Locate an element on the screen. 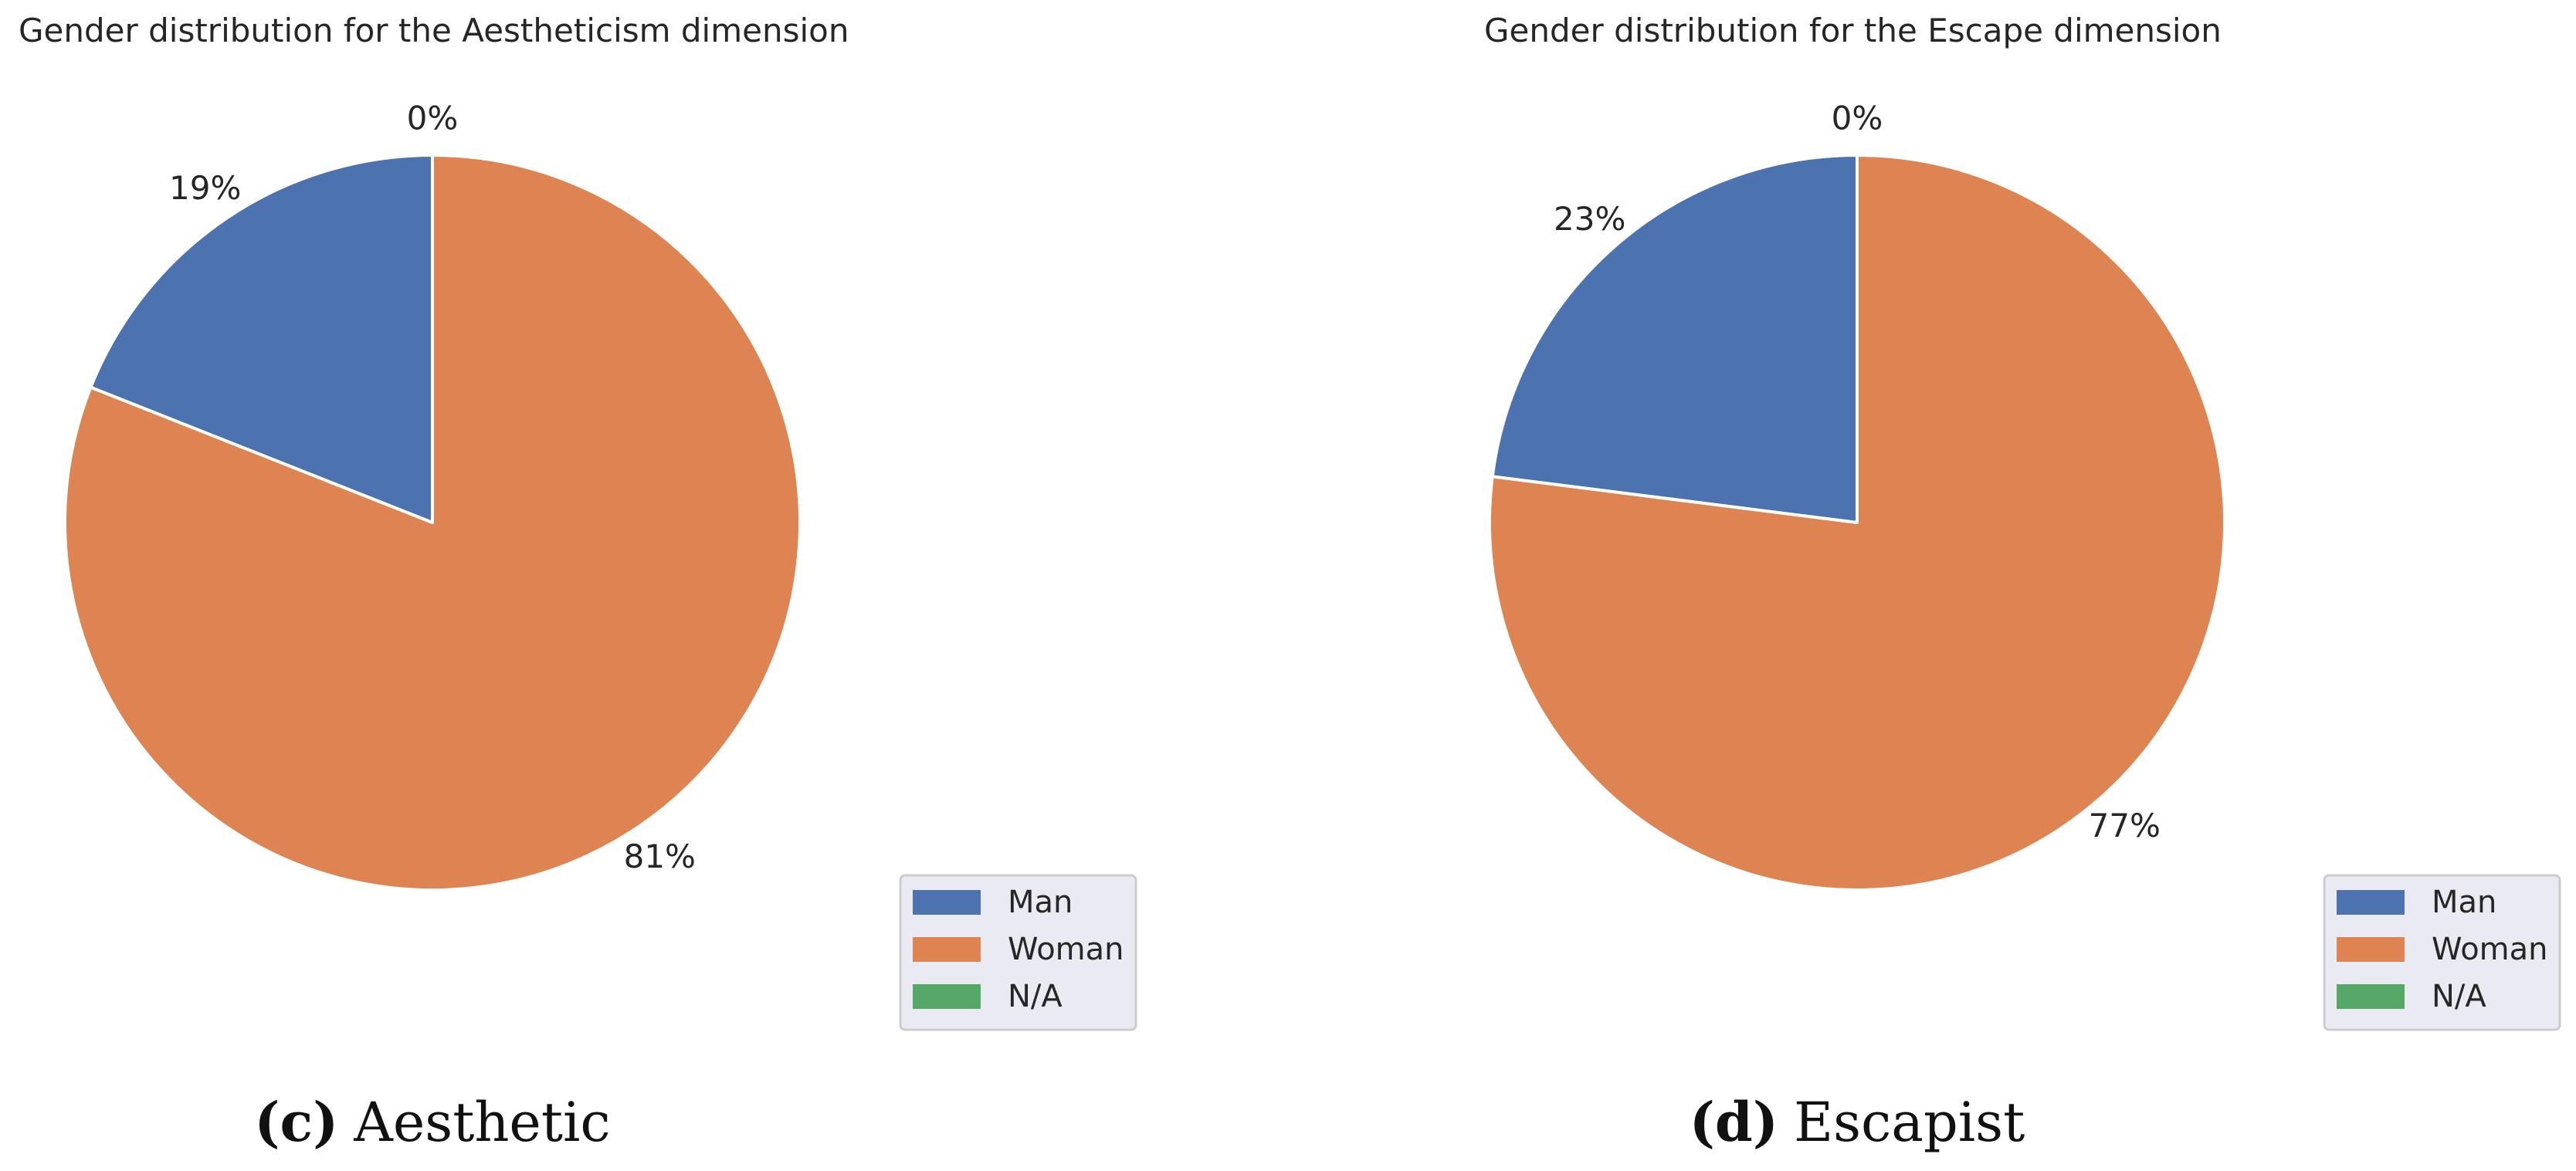  pie-label-woman: 77% is located at coordinates (2125, 826).